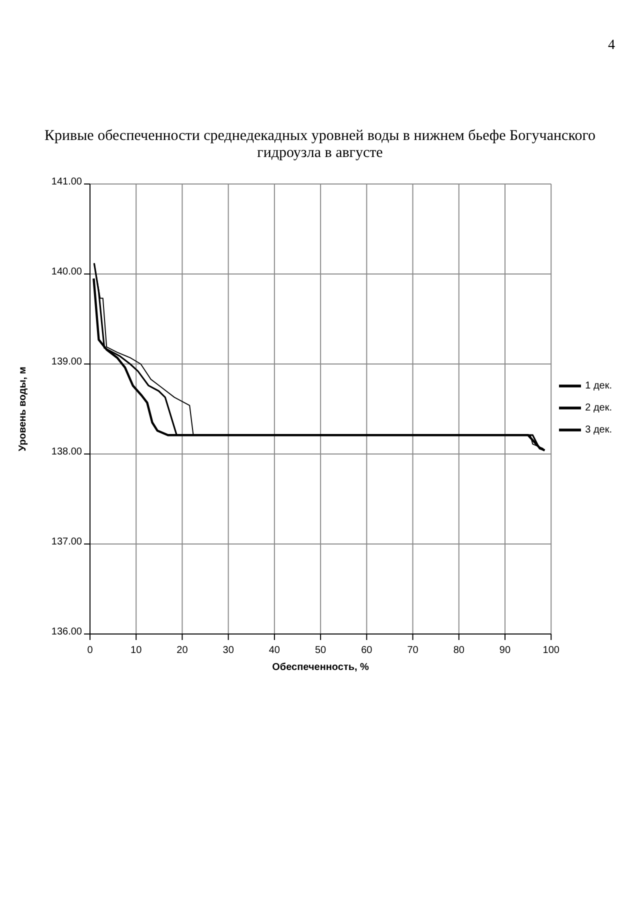 This screenshot has height=905, width=640. What do you see at coordinates (367, 650) in the screenshot?
I see `x-tick-label: 60` at bounding box center [367, 650].